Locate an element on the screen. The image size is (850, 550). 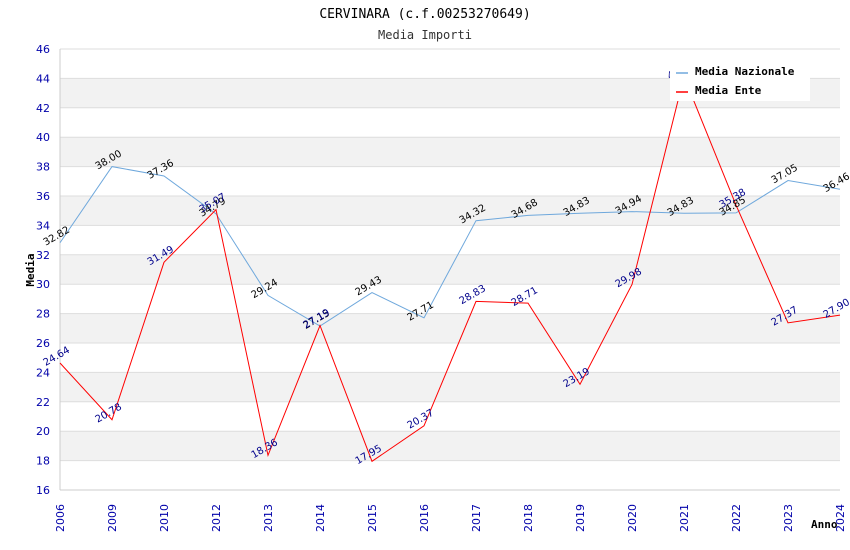
data-label: 36.46 is located at coordinates (836, 183).